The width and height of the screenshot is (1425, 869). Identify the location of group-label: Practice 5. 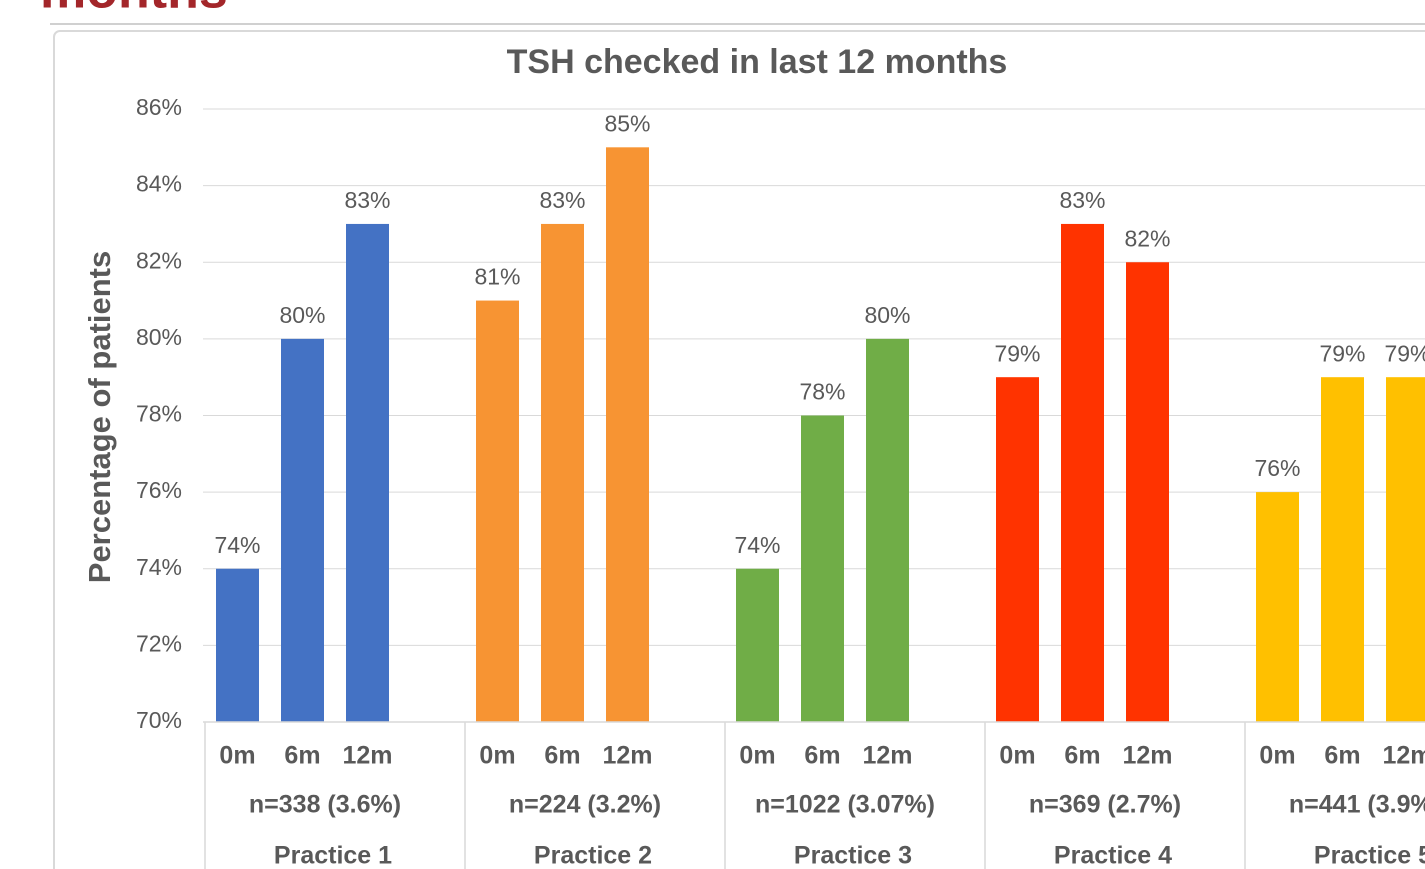
(1369, 855).